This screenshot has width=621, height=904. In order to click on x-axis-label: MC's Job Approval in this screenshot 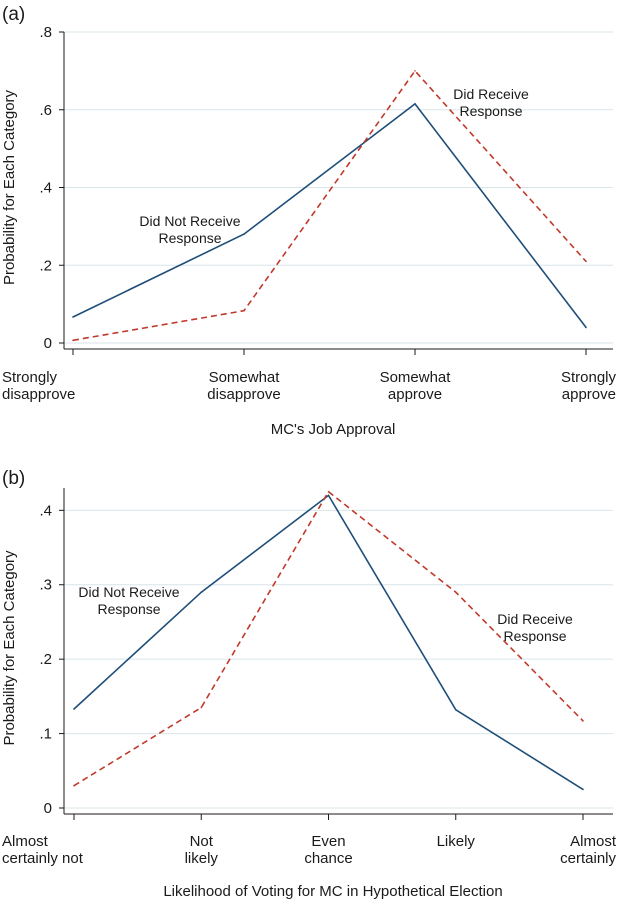, I will do `click(333, 429)`.